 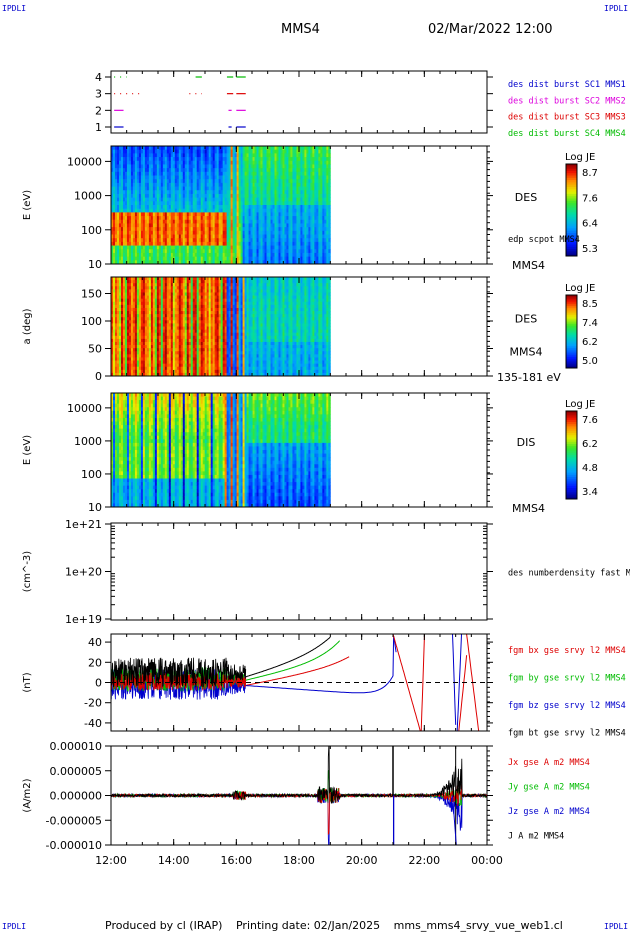 What do you see at coordinates (112, 313) in the screenshot?
I see `des-pitch-cell` at bounding box center [112, 313].